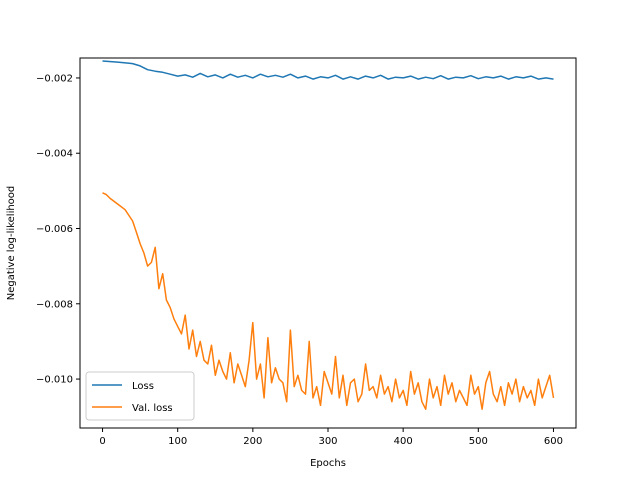 The height and width of the screenshot is (480, 640). I want to click on y-tick-label: −0.002, so click(54, 78).